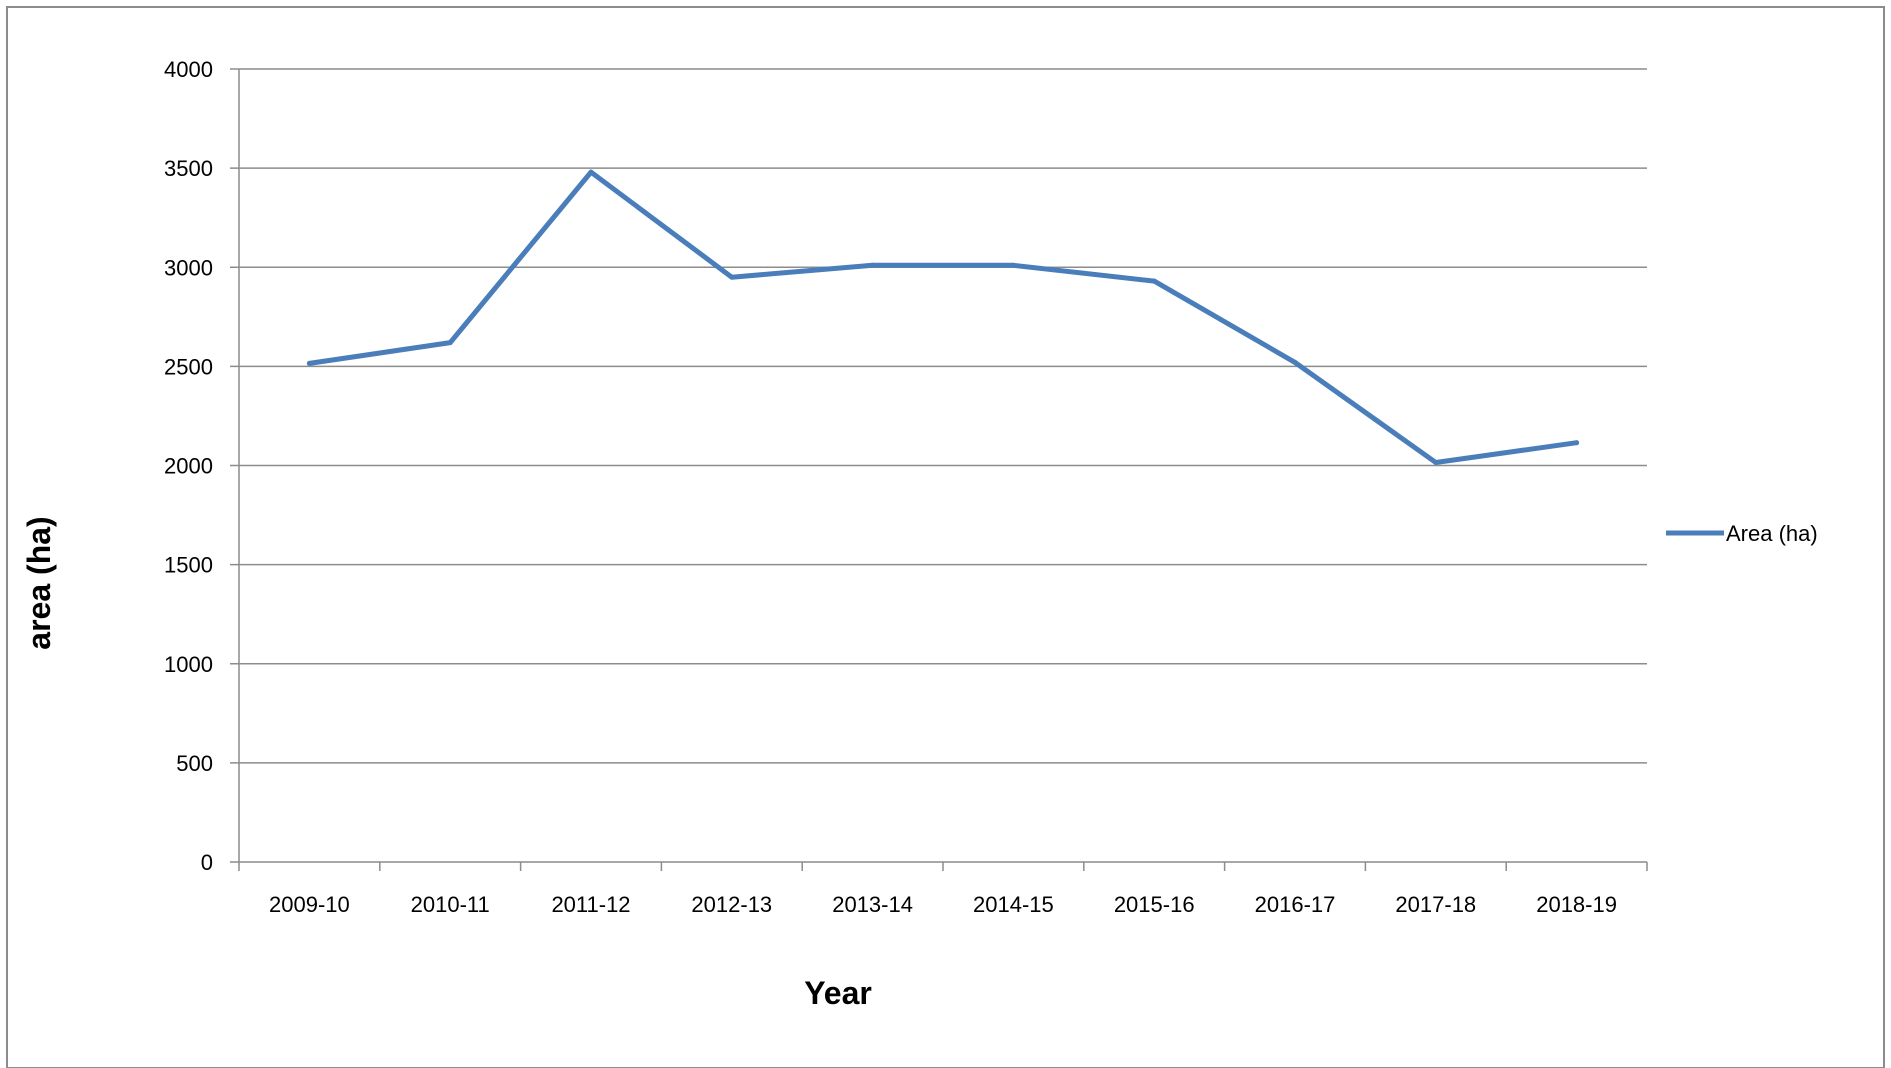  Describe the element at coordinates (731, 904) in the screenshot. I see `x-tick-label: 2012-13` at that location.